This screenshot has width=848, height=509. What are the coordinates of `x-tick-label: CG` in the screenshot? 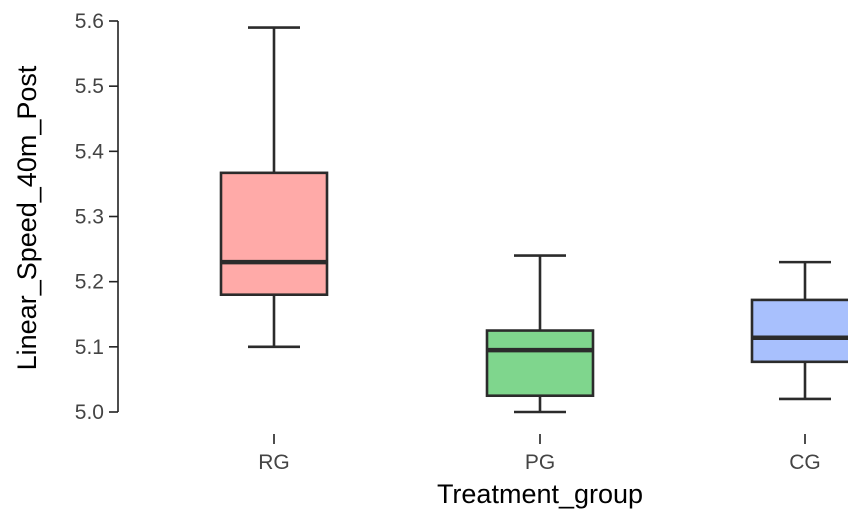 It's located at (805, 462).